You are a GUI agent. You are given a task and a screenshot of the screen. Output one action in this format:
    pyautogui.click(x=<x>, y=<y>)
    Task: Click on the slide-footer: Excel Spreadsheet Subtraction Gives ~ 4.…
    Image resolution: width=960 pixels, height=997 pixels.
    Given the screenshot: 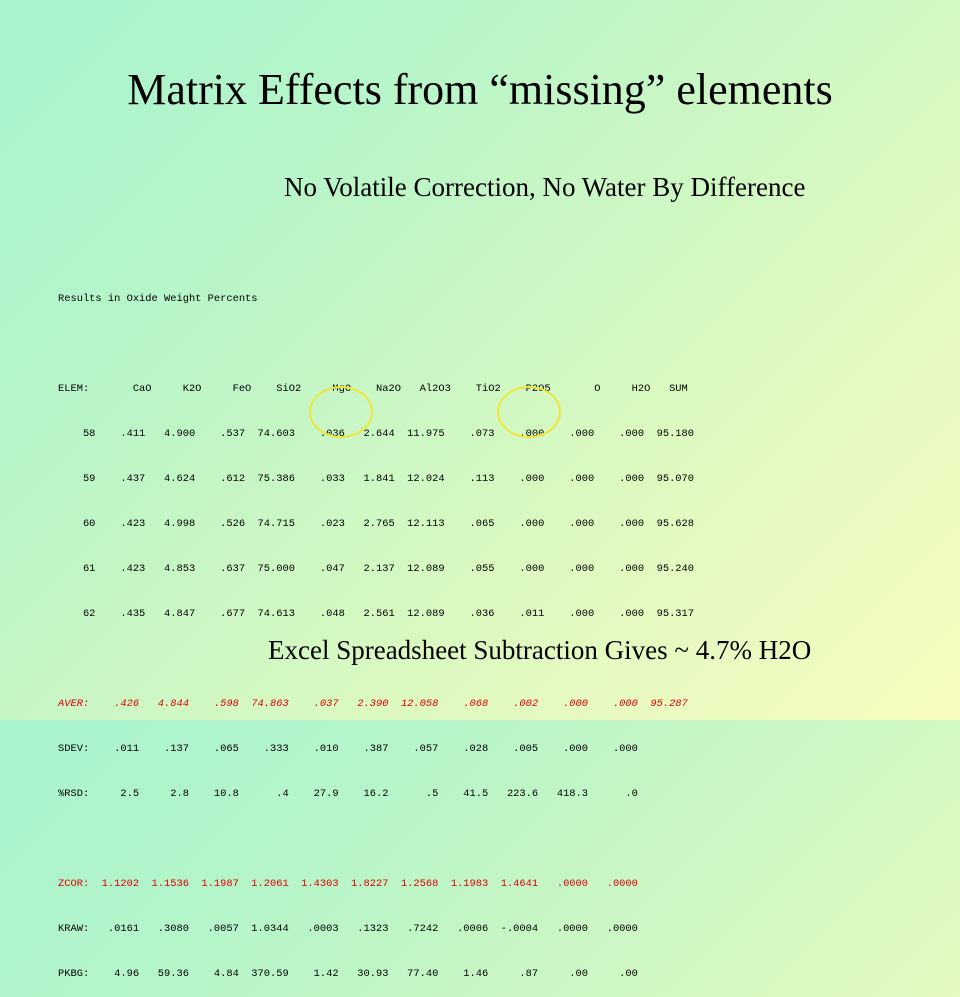 What is the action you would take?
    pyautogui.click(x=540, y=650)
    